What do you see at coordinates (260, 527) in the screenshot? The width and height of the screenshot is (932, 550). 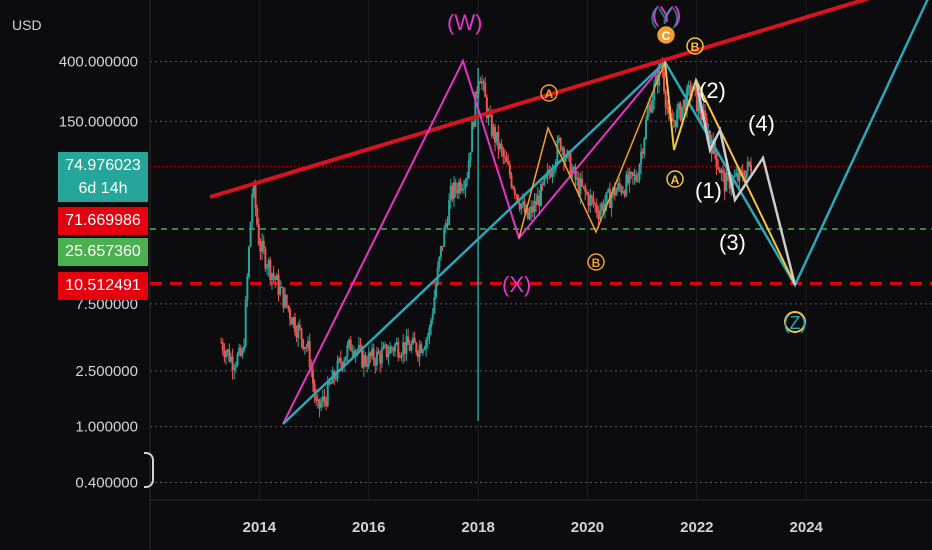 I see `x-tick-label: 2014` at bounding box center [260, 527].